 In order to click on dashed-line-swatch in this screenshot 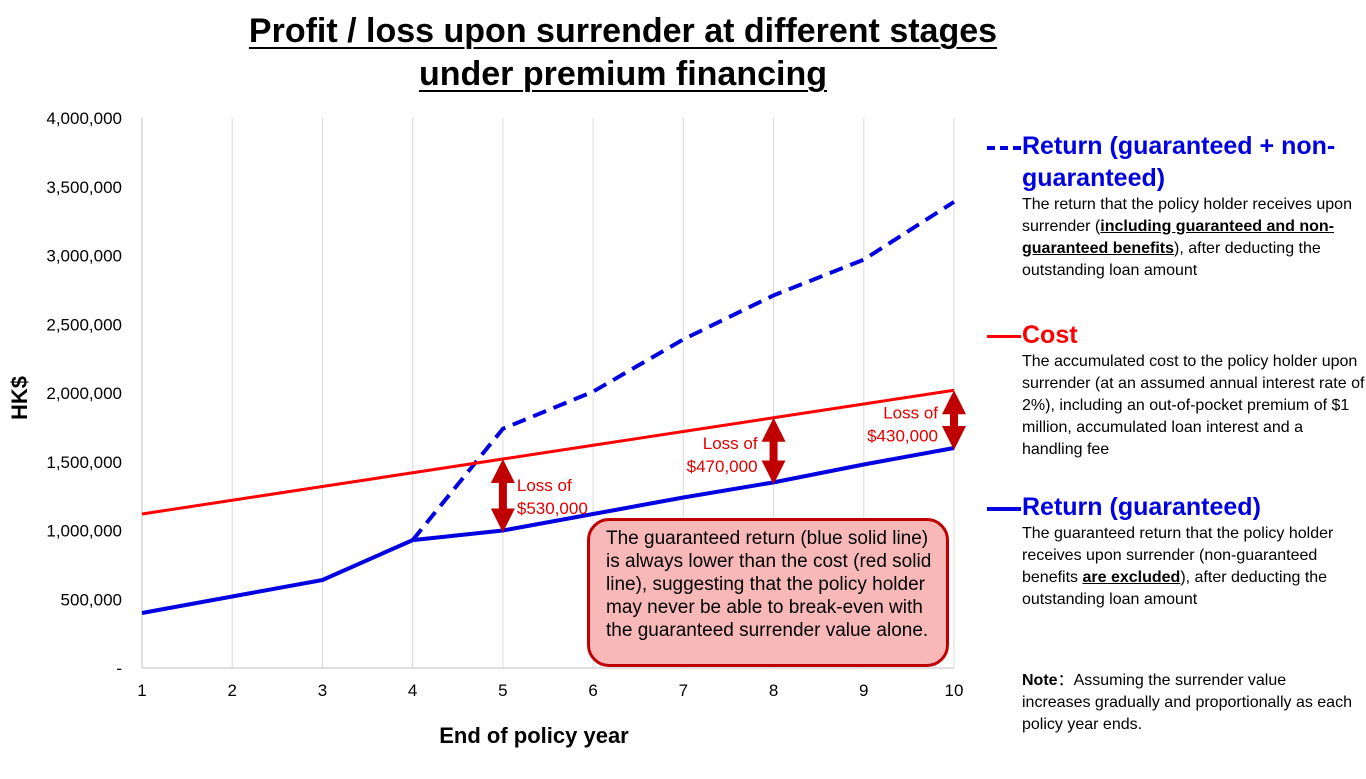, I will do `click(1004, 148)`.